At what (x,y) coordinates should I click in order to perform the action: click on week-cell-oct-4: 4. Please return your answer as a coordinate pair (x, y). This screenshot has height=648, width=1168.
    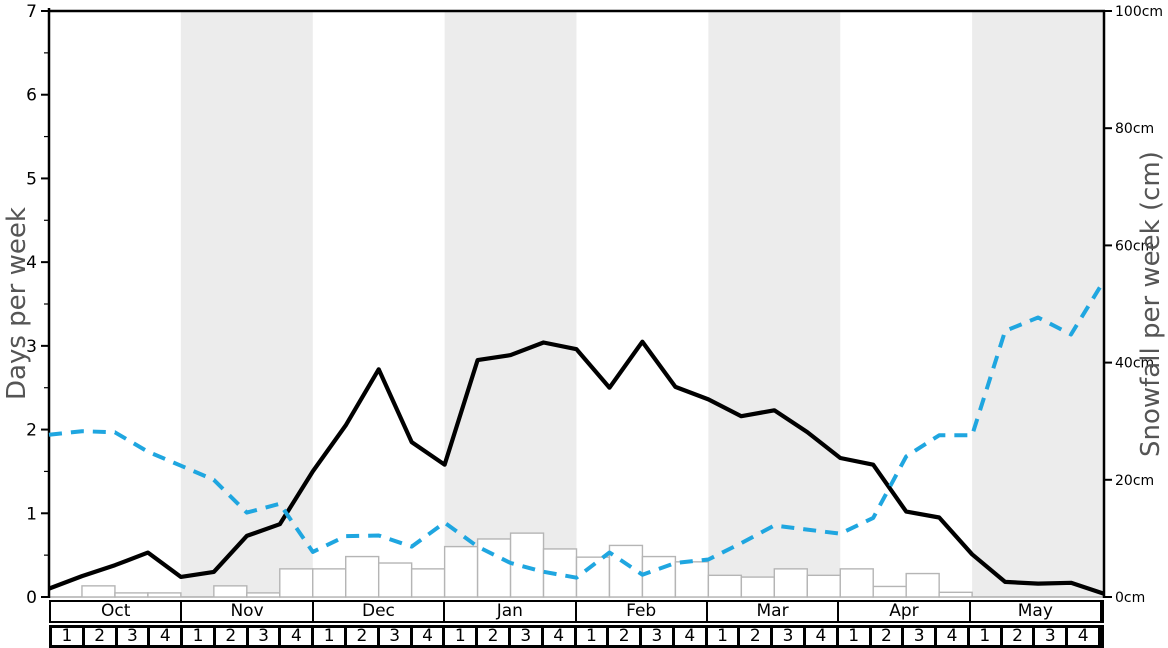
    Looking at the image, I should click on (167, 636).